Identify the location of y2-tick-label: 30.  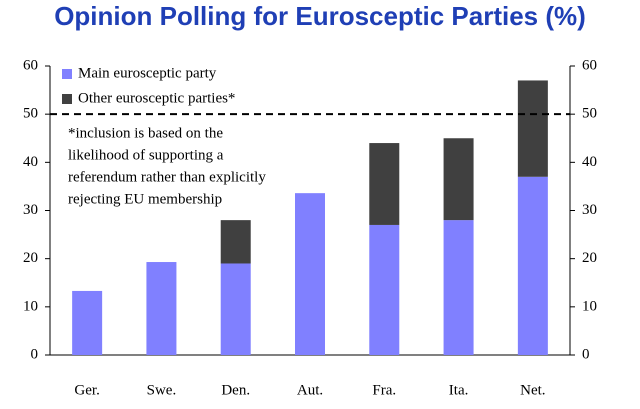
(589, 210).